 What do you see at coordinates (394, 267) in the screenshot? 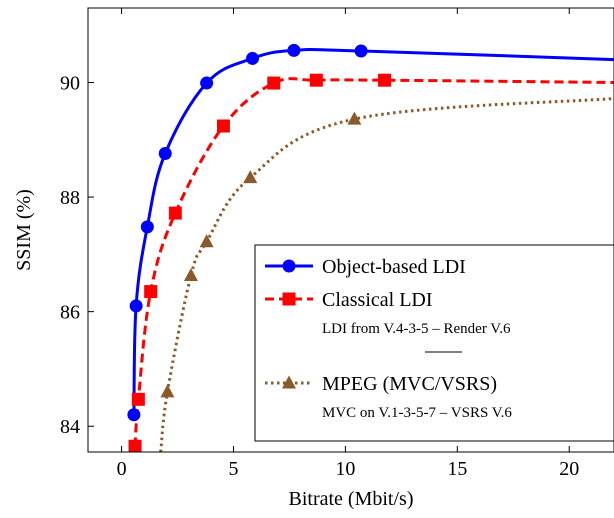
I see `legend-entry-object-based: Object-based LDI` at bounding box center [394, 267].